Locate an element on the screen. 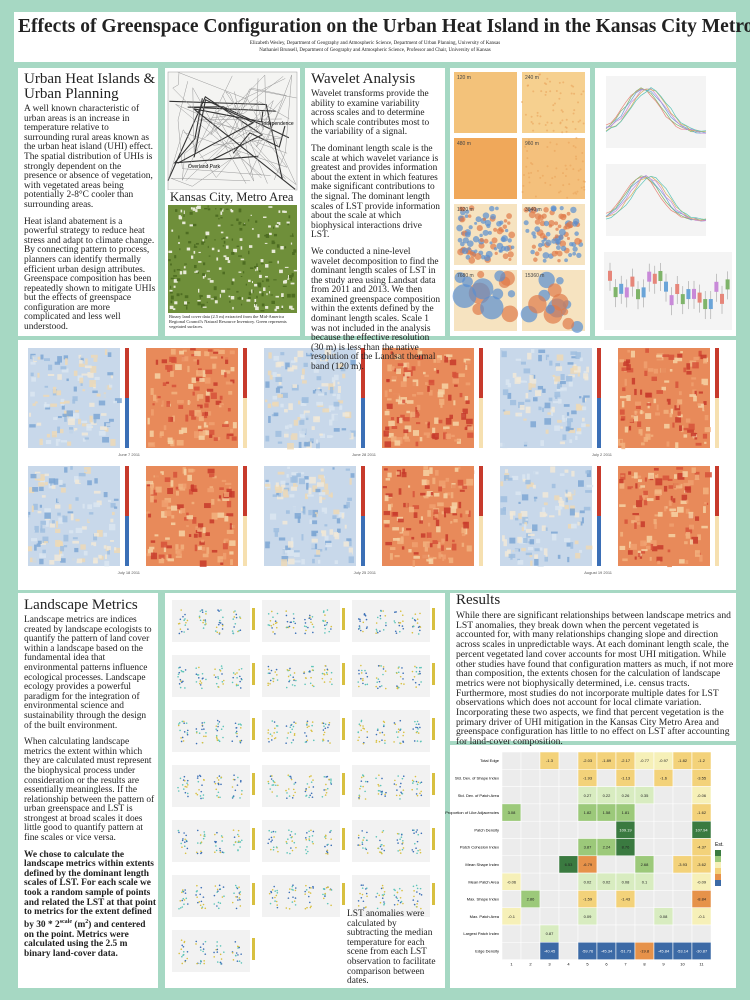  box is located at coordinates (722, 298).